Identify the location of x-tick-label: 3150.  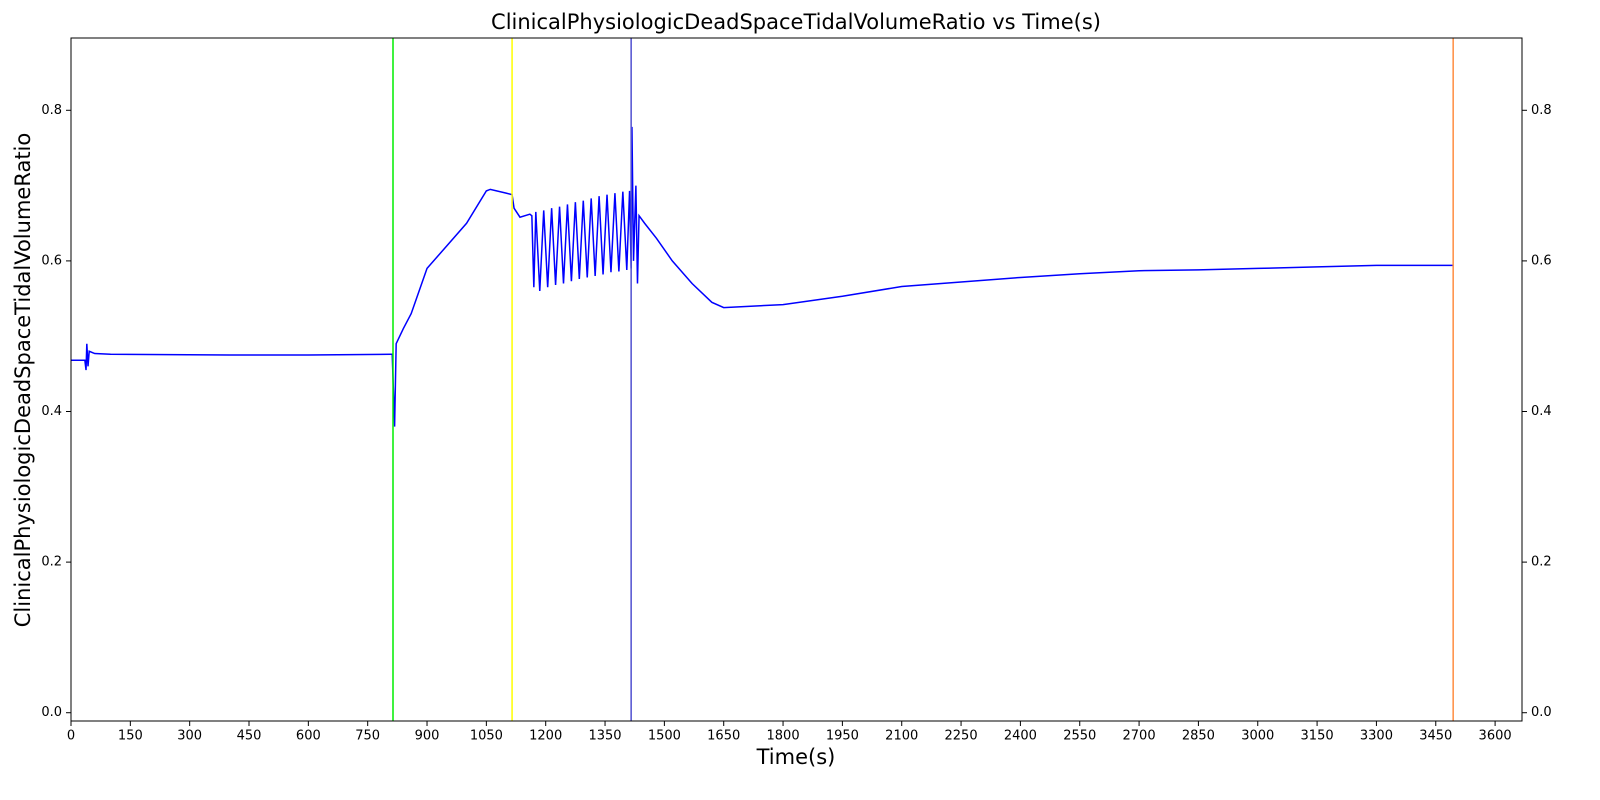
(1317, 736).